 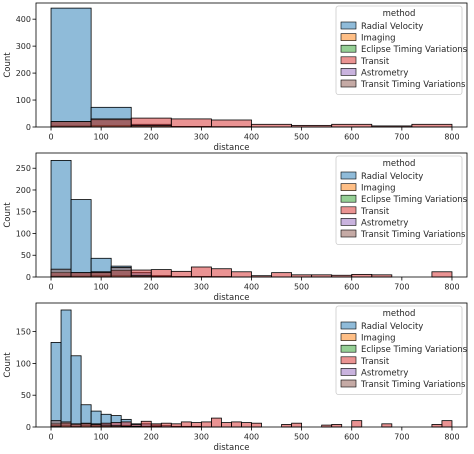 What do you see at coordinates (23, 212) in the screenshot?
I see `y-tick-label: 150` at bounding box center [23, 212].